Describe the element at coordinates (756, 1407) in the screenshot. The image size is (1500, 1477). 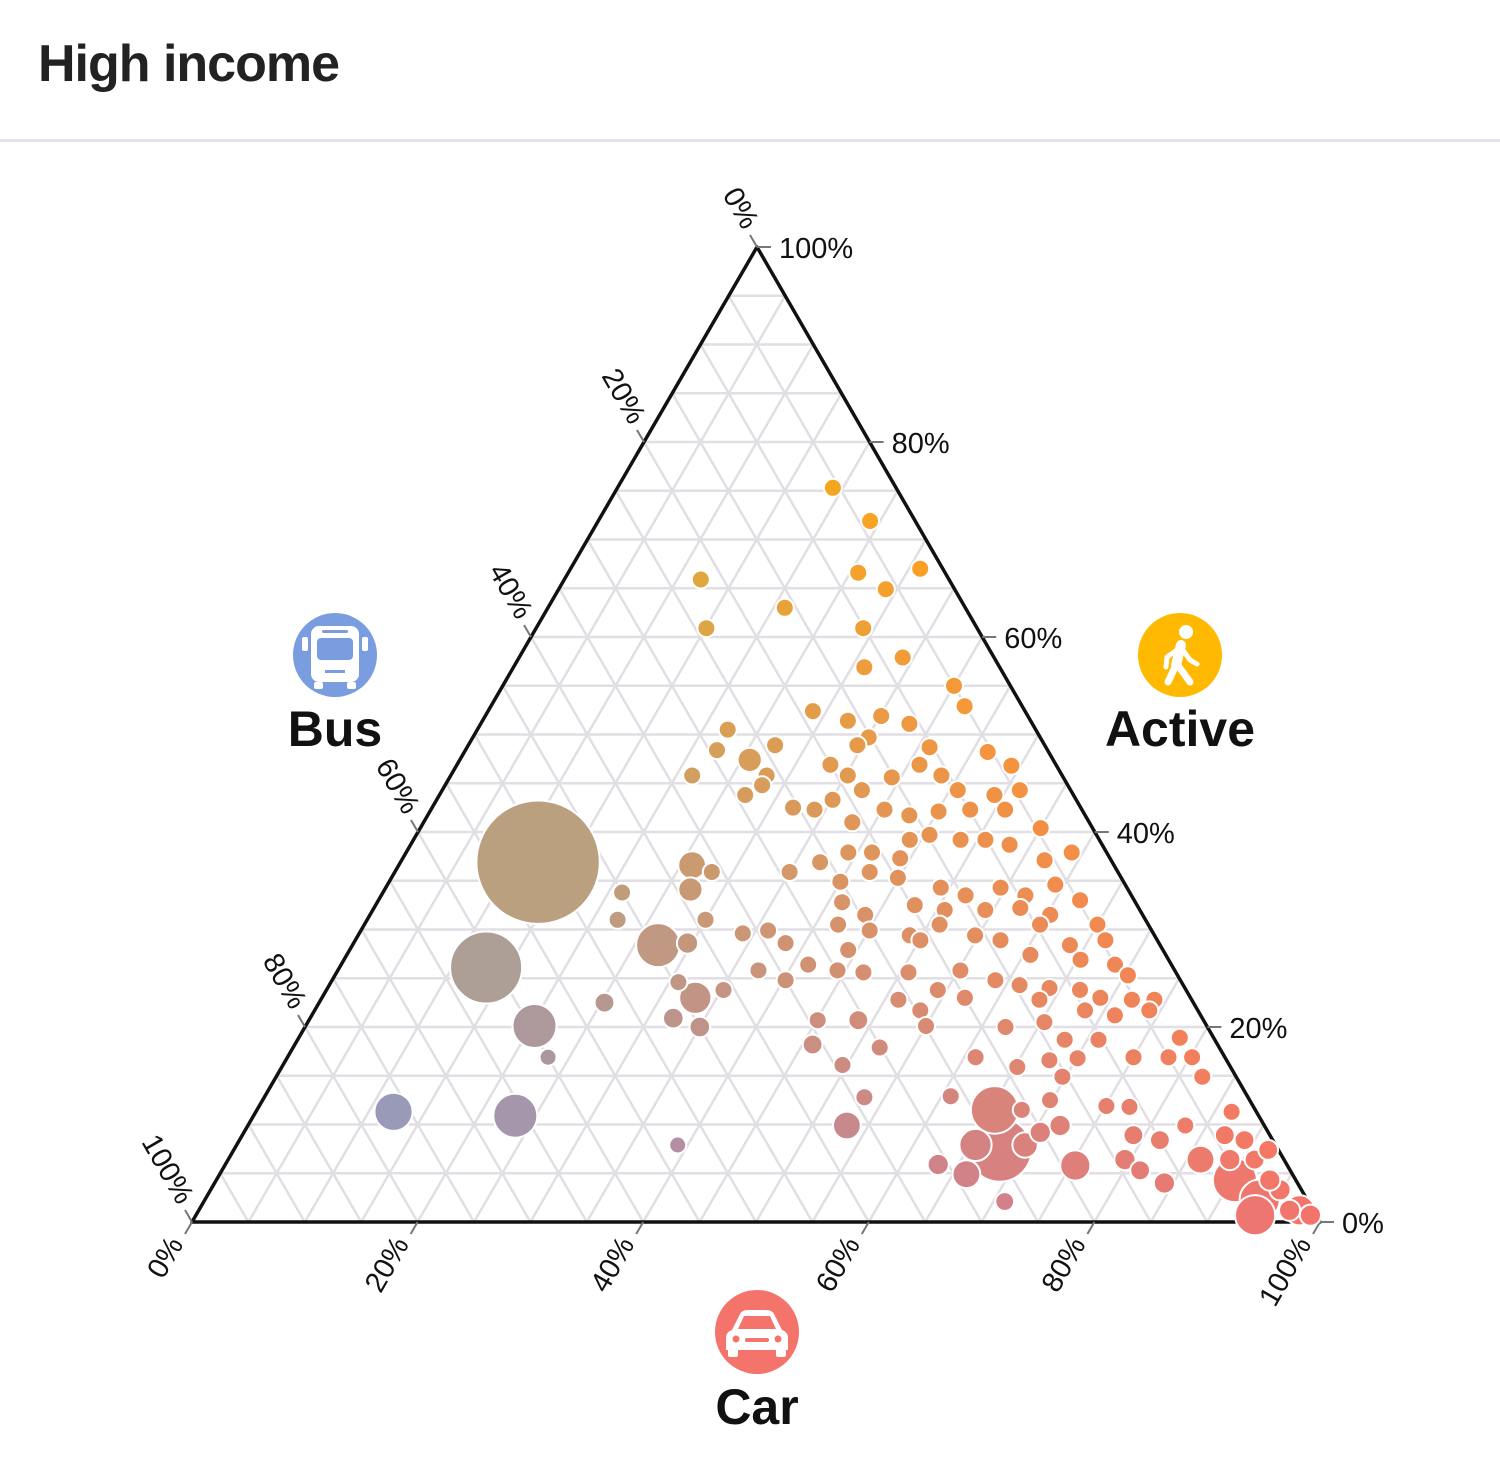
I see `car-label: Car` at that location.